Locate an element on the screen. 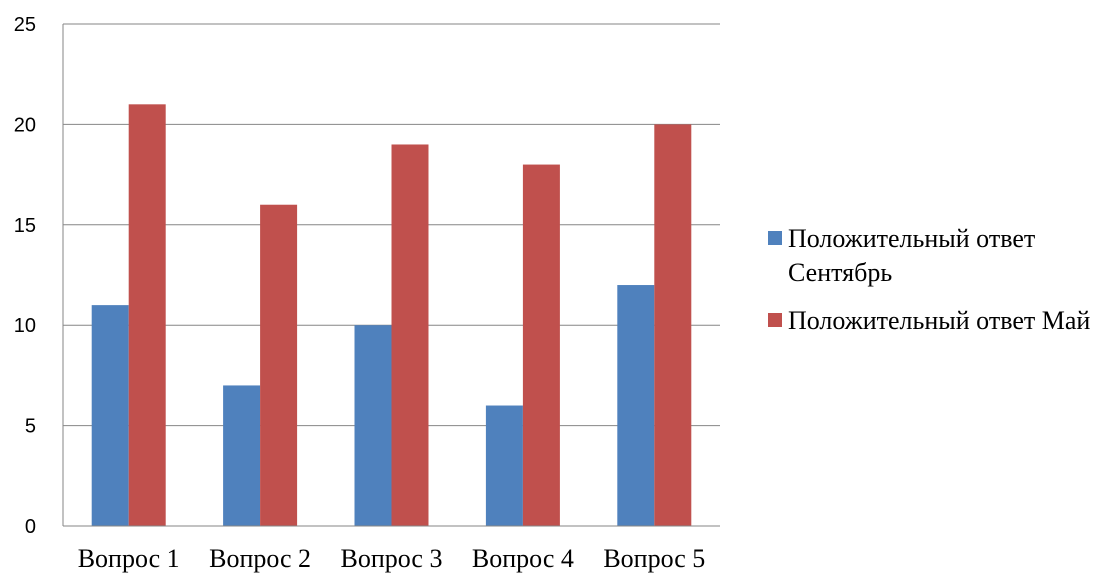 The image size is (1094, 581). y-tick-label: 20 is located at coordinates (25, 125).